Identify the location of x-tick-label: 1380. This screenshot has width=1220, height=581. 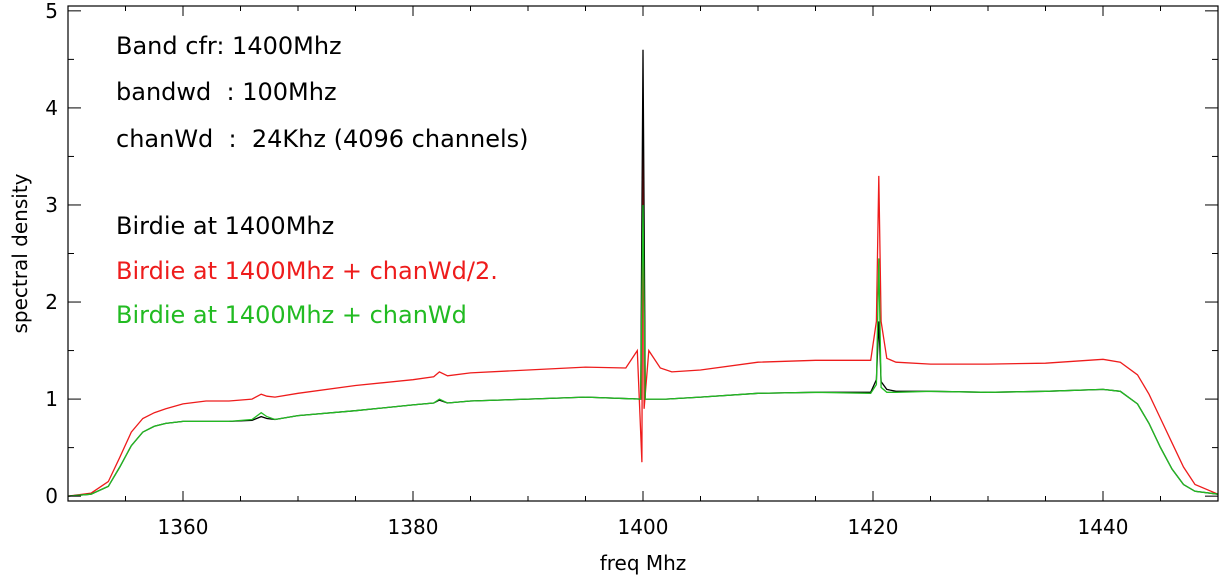
(413, 527).